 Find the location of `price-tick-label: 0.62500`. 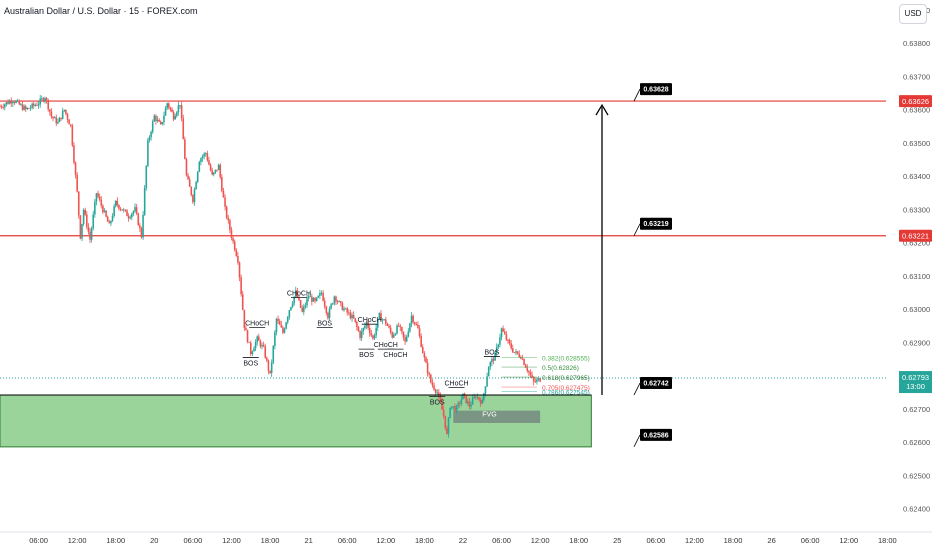

price-tick-label: 0.62500 is located at coordinates (916, 475).